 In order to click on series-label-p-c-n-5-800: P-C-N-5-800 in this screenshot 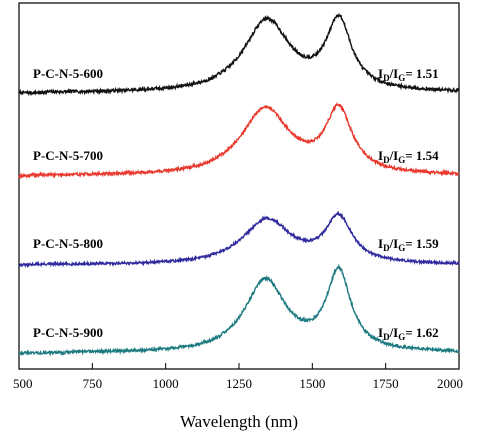, I will do `click(68, 243)`.